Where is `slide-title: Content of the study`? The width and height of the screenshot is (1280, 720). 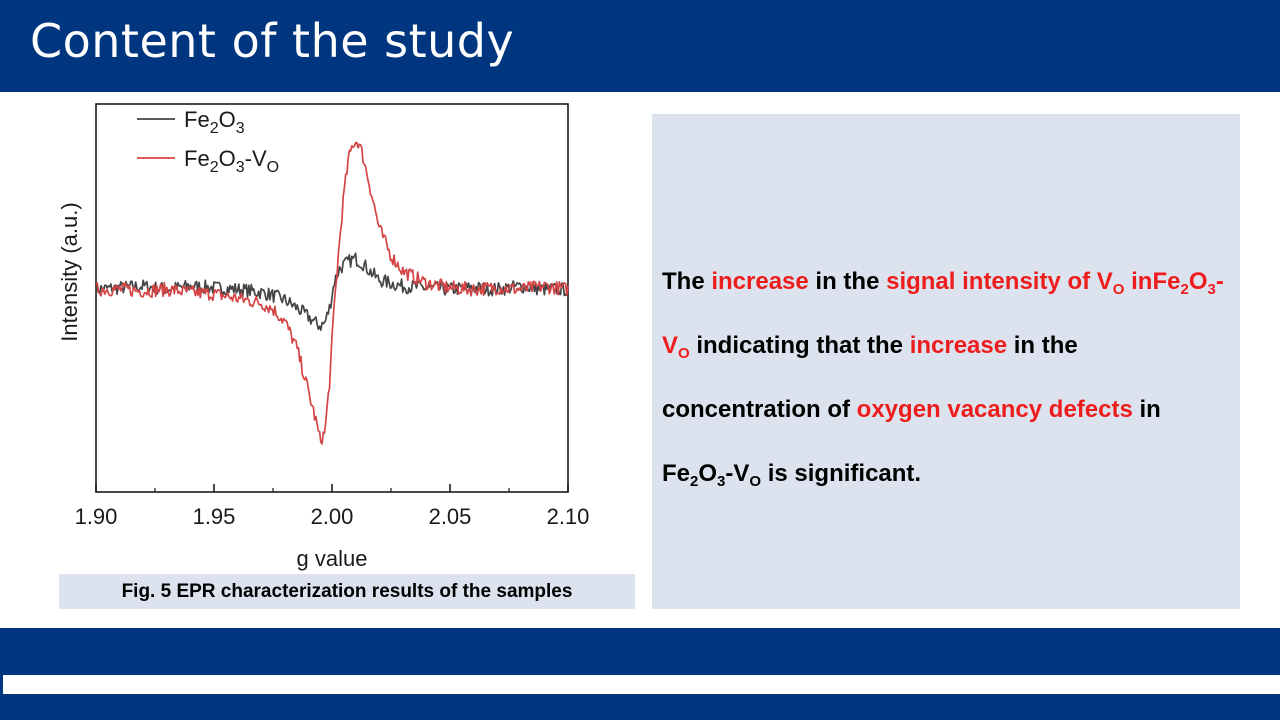 slide-title: Content of the study is located at coordinates (272, 41).